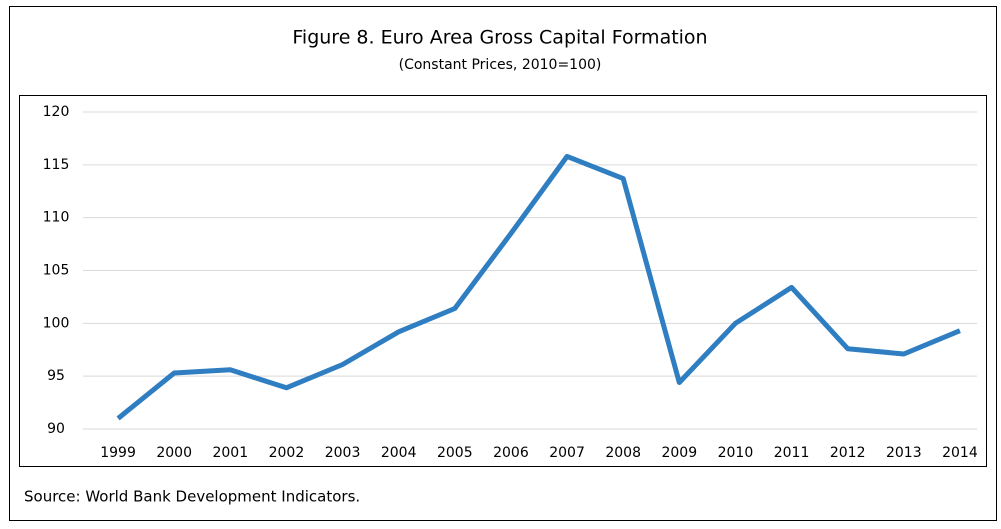 The height and width of the screenshot is (529, 1001). I want to click on x-tick-label: 2011, so click(792, 453).